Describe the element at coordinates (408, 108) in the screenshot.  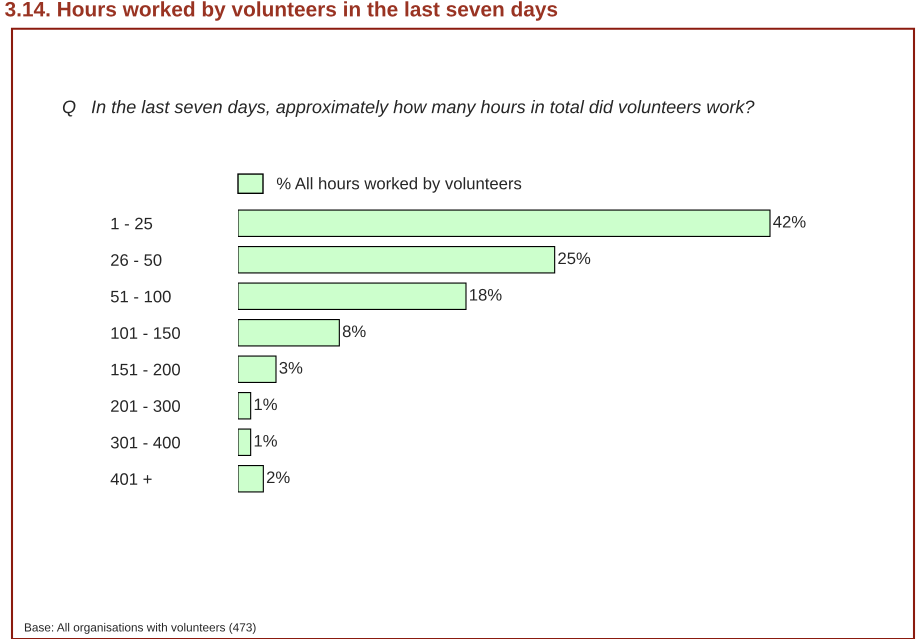
I see `chart-subtitle: Q In the last seven days, approximately how many hours in total did volunteers work?` at that location.